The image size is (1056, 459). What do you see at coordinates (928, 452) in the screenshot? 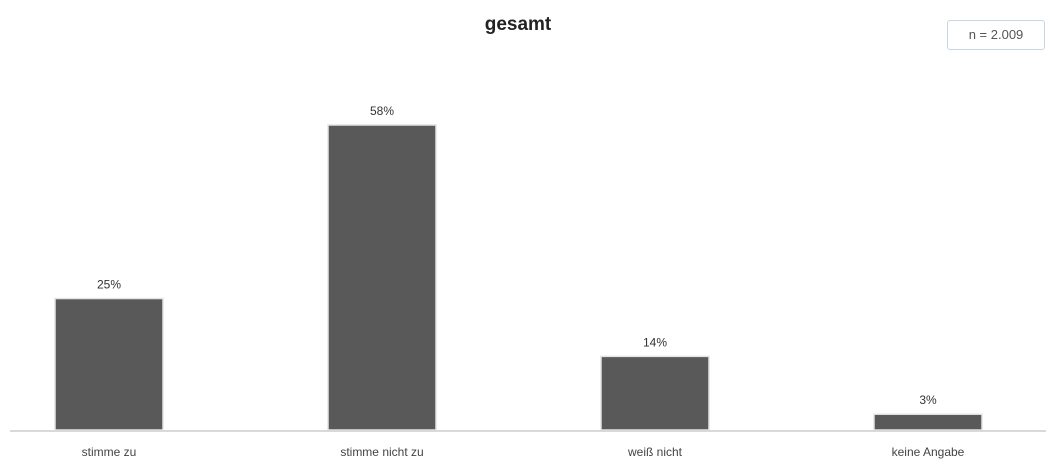
I see `category-label-4: keine Angabe` at bounding box center [928, 452].